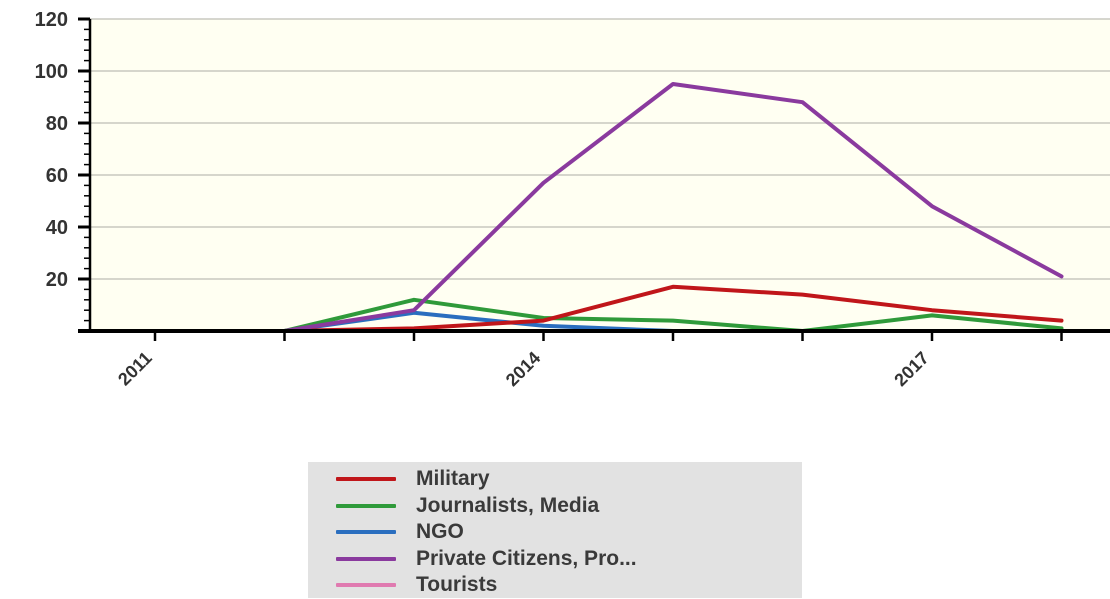 The image size is (1110, 599). I want to click on y-tick-label: 20, so click(57, 280).